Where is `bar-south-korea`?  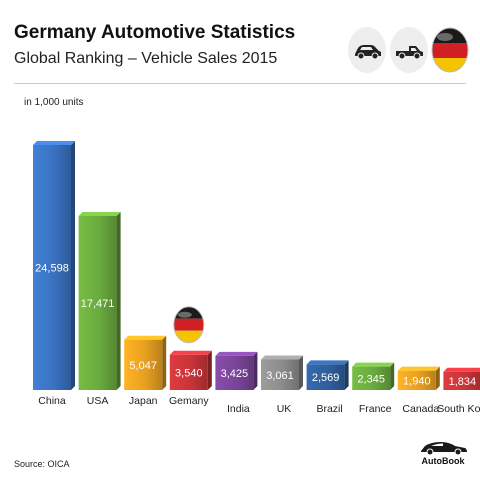
bar-south-korea is located at coordinates (461, 378).